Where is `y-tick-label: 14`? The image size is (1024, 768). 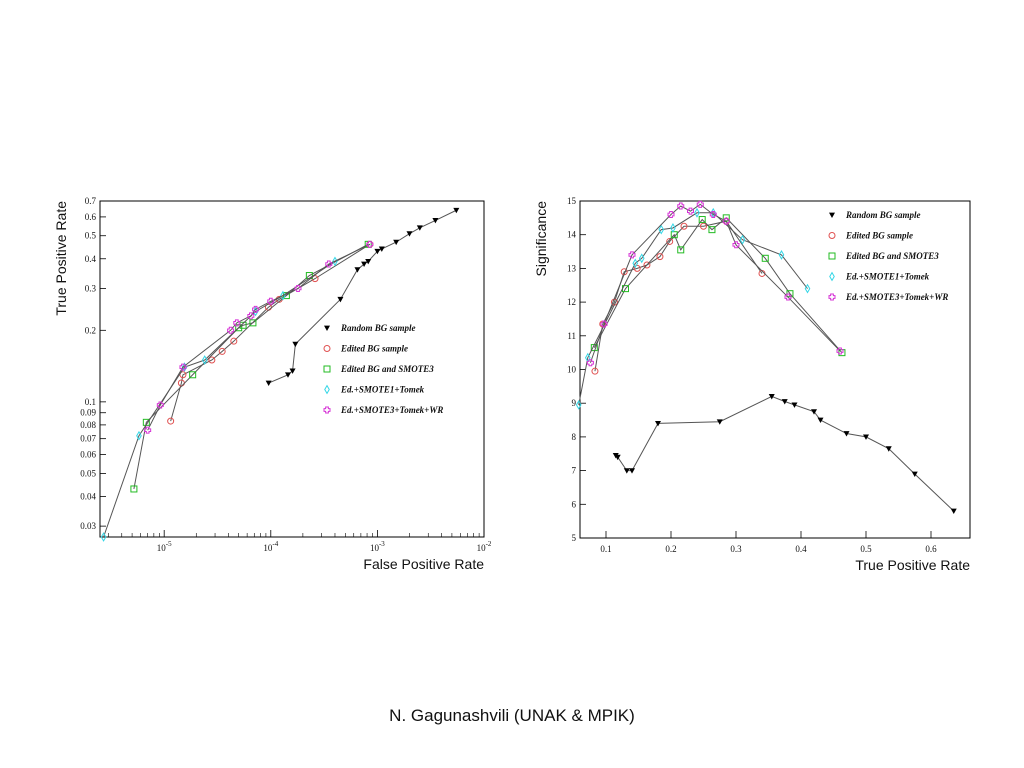 y-tick-label: 14 is located at coordinates (572, 235).